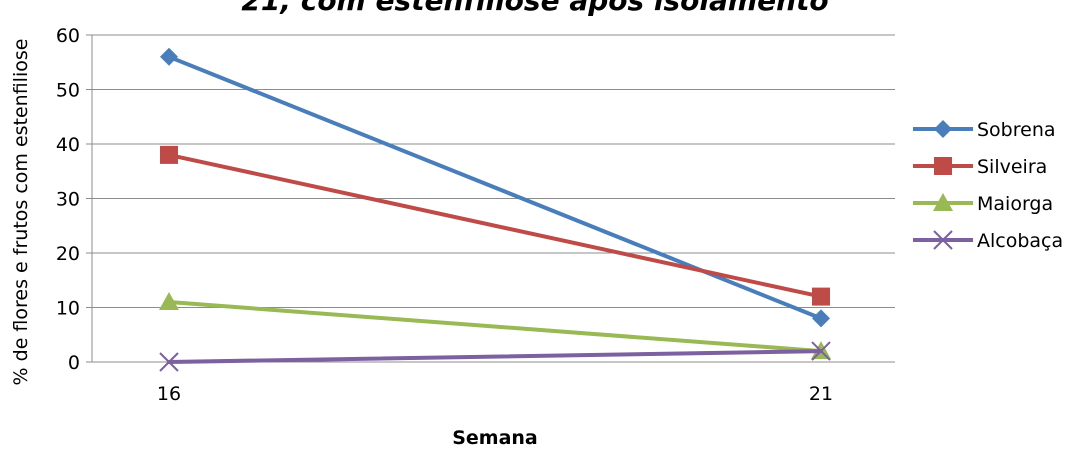 The image size is (1086, 449). What do you see at coordinates (495, 438) in the screenshot?
I see `x-axis-title: Semana` at bounding box center [495, 438].